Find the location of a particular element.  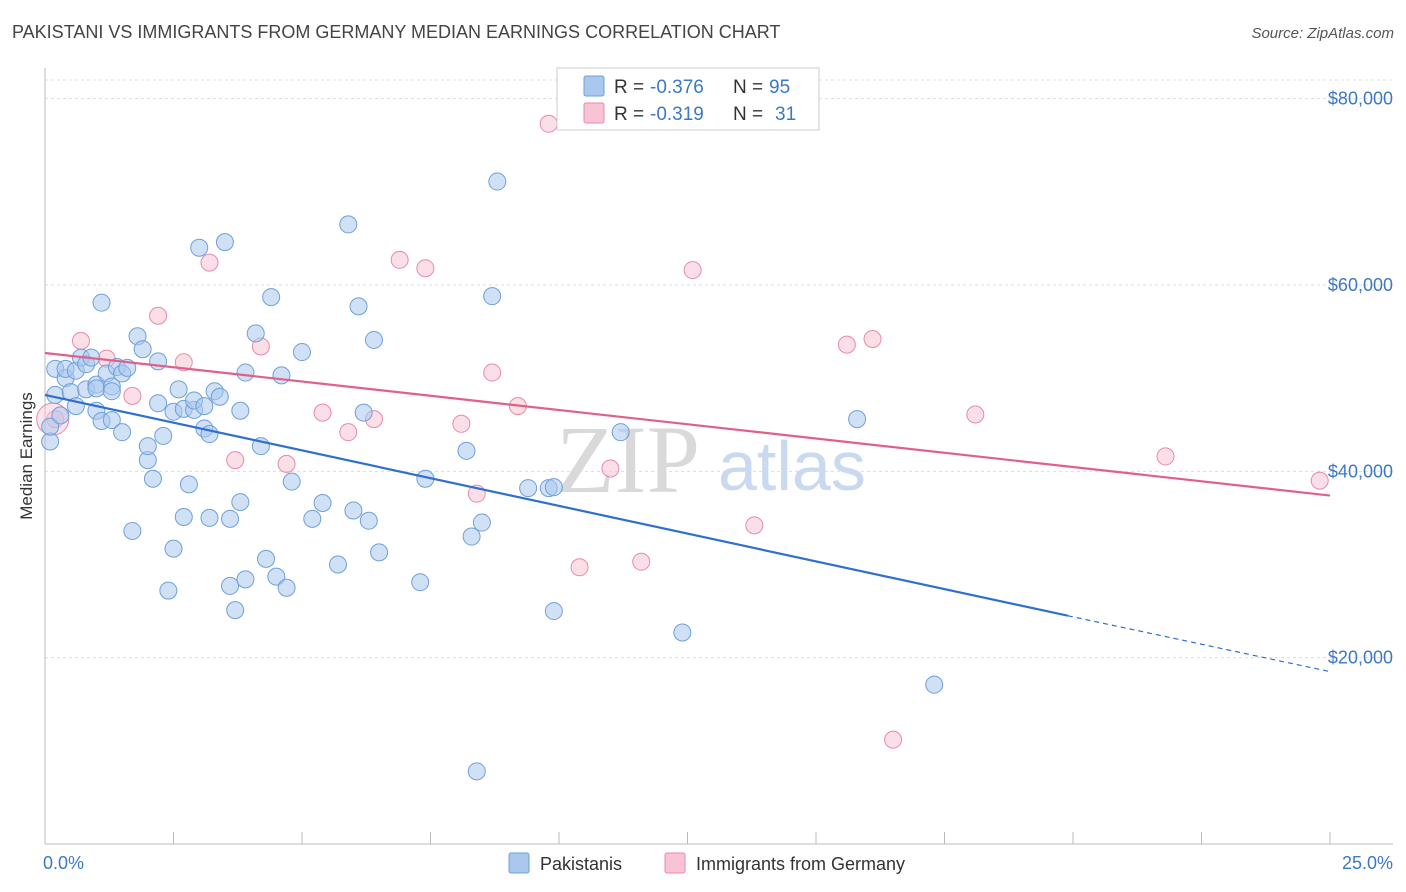

y-tick-label: $60,000 is located at coordinates (1360, 285).